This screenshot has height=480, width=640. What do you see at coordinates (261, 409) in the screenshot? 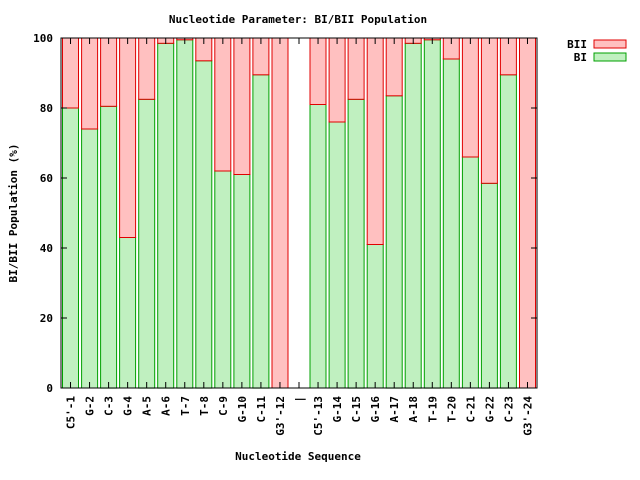
I see `x-tick-label: C-11` at bounding box center [261, 409].